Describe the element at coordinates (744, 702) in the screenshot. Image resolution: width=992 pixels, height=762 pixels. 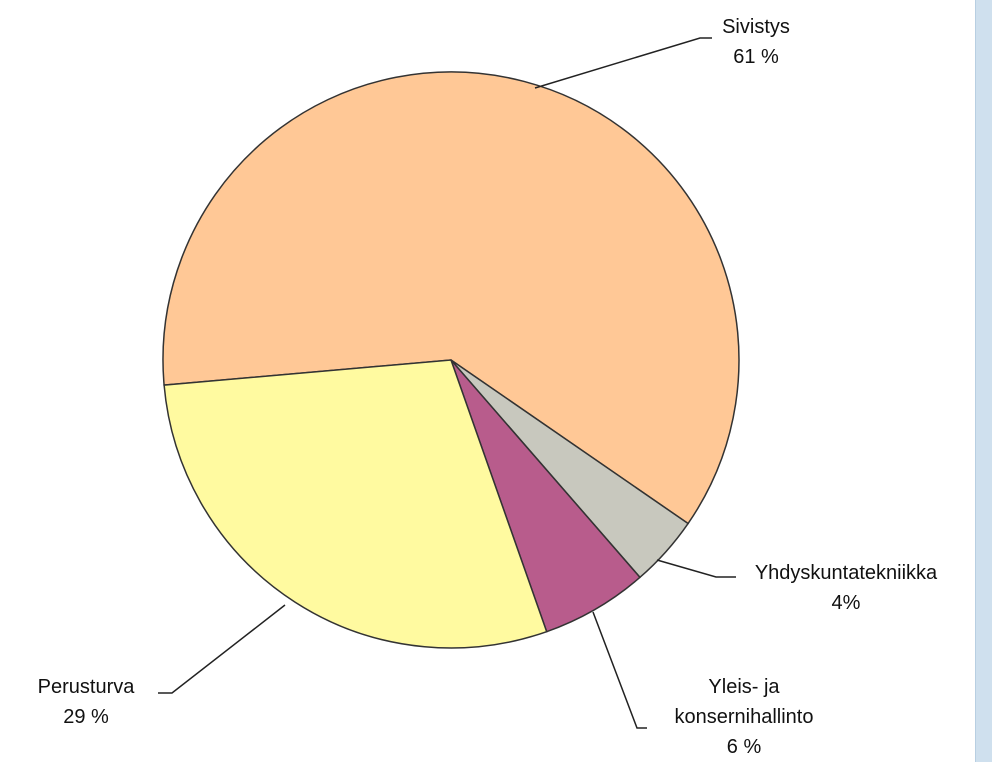
I see `category-label: Yleis- ja konsernihallinto` at that location.